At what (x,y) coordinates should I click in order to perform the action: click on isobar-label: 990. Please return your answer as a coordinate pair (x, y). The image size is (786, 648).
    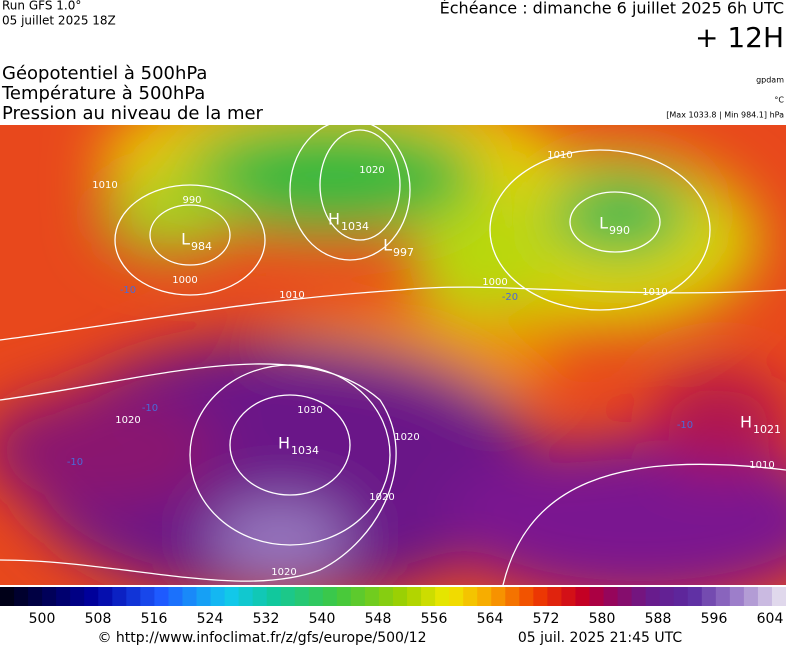
    Looking at the image, I should click on (191, 200).